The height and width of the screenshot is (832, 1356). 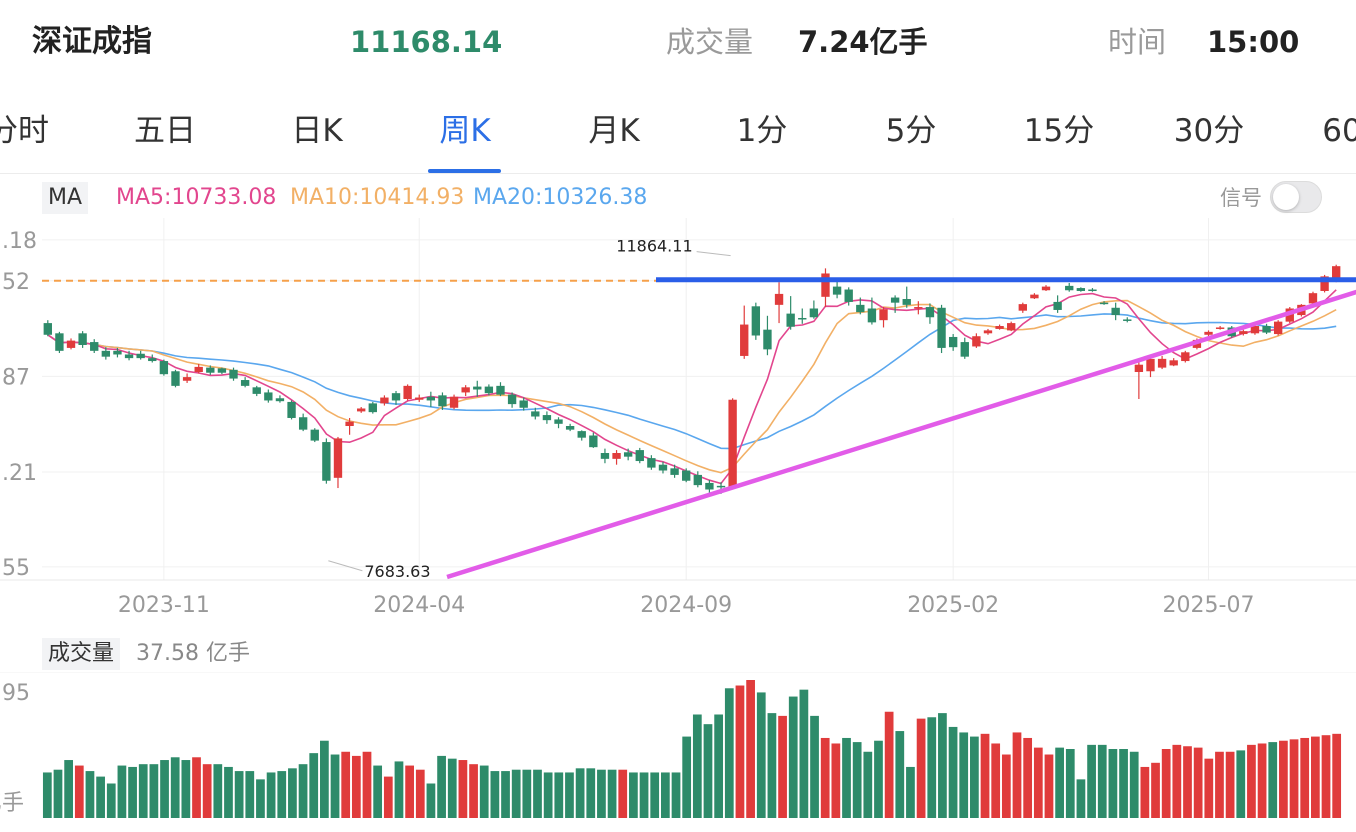 What do you see at coordinates (1296, 197) in the screenshot?
I see `signal-toggle` at bounding box center [1296, 197].